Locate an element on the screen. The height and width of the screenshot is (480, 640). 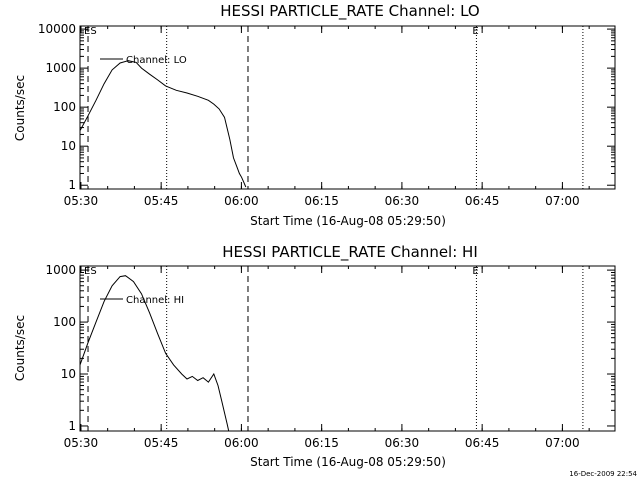
x-tick-label-hi-0: 05:30 is located at coordinates (81, 443).